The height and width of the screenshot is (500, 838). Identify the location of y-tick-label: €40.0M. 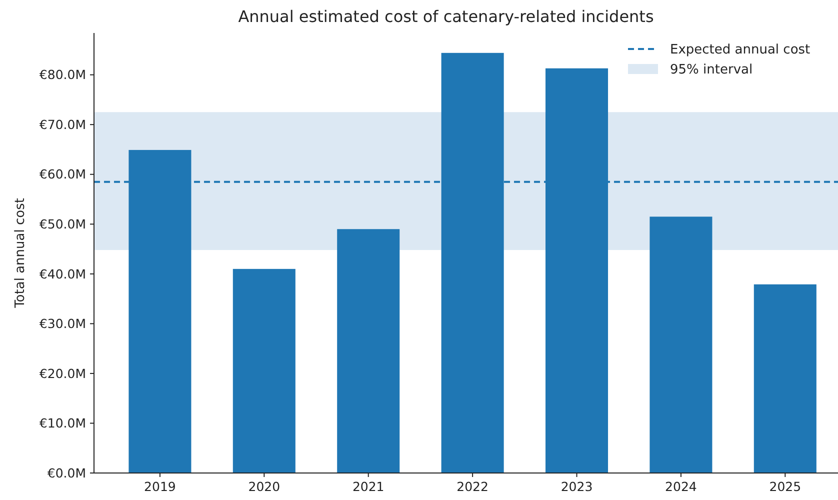
(62, 274).